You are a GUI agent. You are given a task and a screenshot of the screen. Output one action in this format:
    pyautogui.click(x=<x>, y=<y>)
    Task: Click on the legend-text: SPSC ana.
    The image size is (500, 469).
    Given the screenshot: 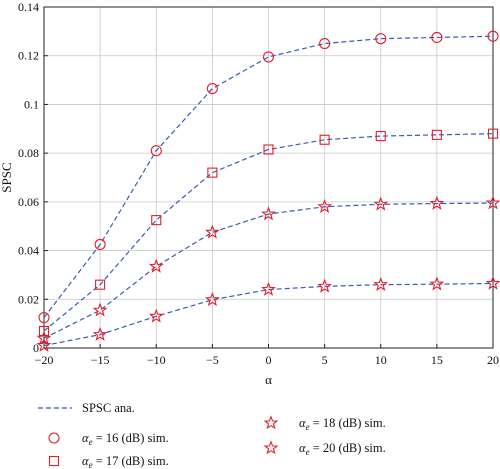 What is the action you would take?
    pyautogui.click(x=108, y=408)
    